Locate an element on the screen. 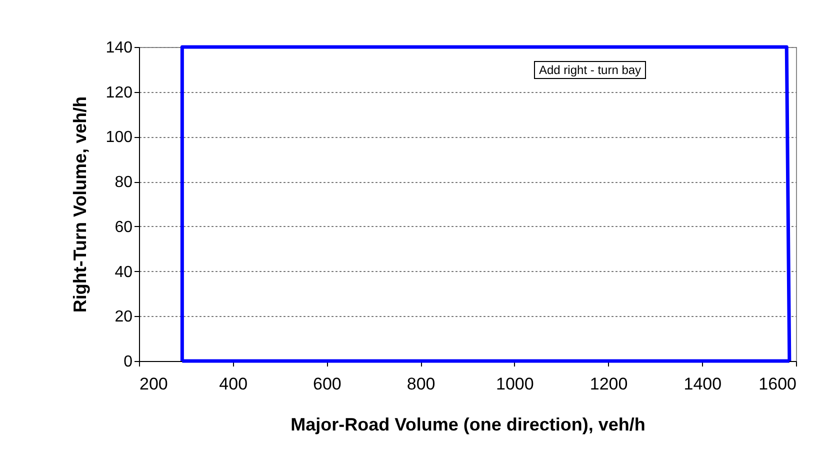 Image resolution: width=835 pixels, height=476 pixels. x-tick-label: 1600 is located at coordinates (777, 384).